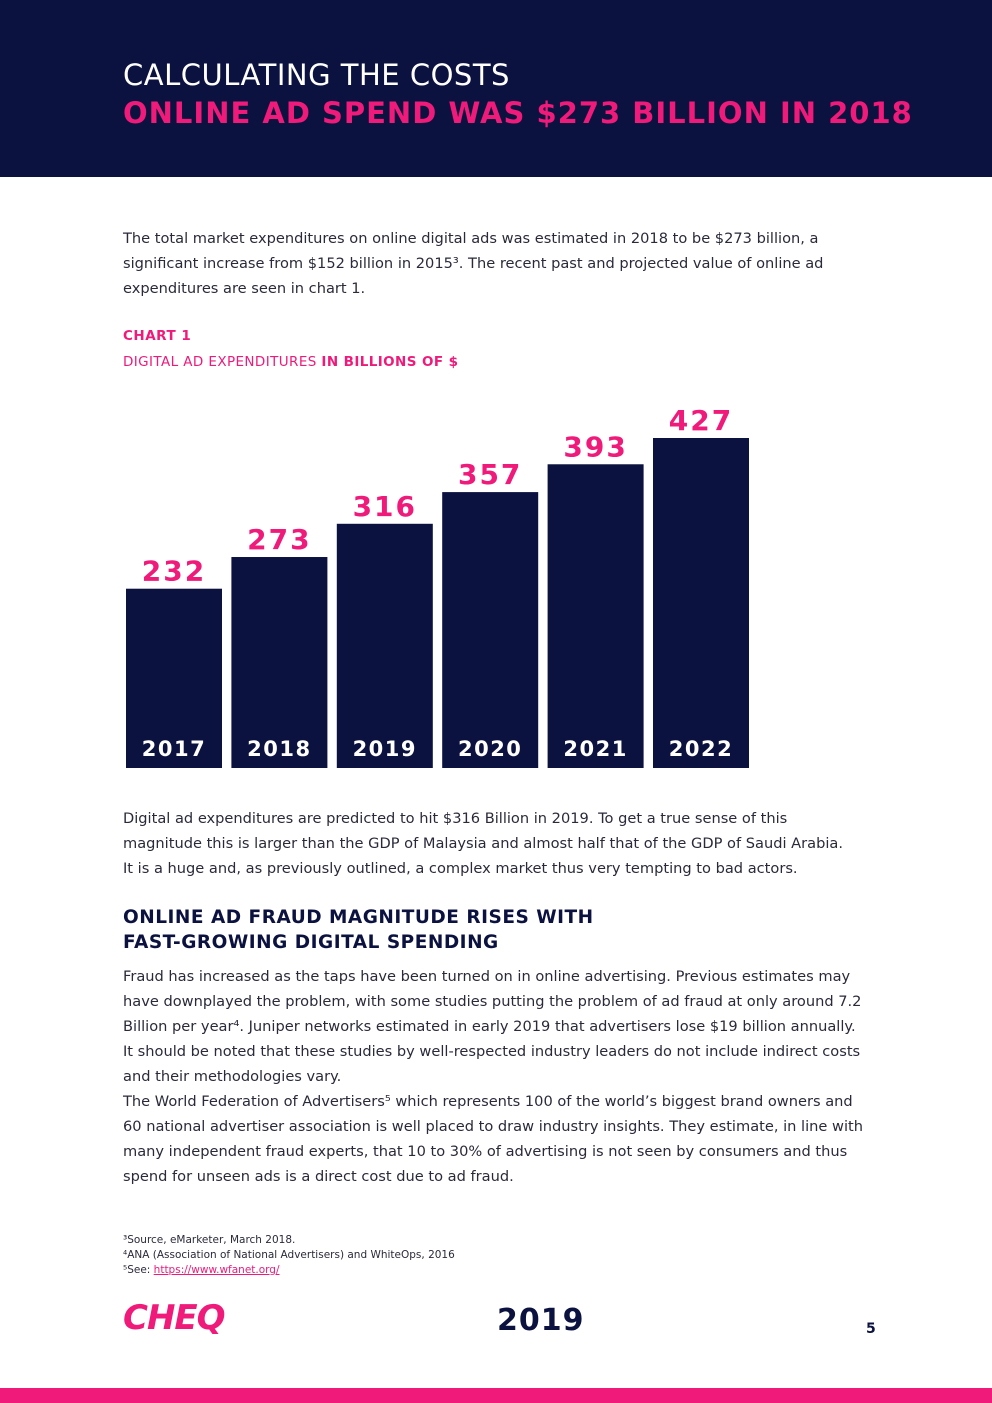 This screenshot has width=992, height=1403. I want to click on footer-year: 2019, so click(541, 1320).